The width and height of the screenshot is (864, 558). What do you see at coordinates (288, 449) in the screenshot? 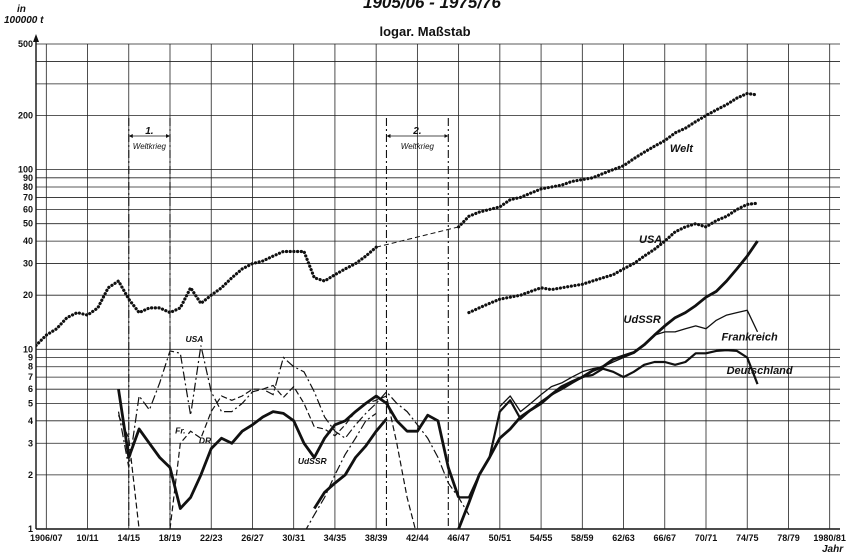
I see `series-line-dr` at bounding box center [288, 449].